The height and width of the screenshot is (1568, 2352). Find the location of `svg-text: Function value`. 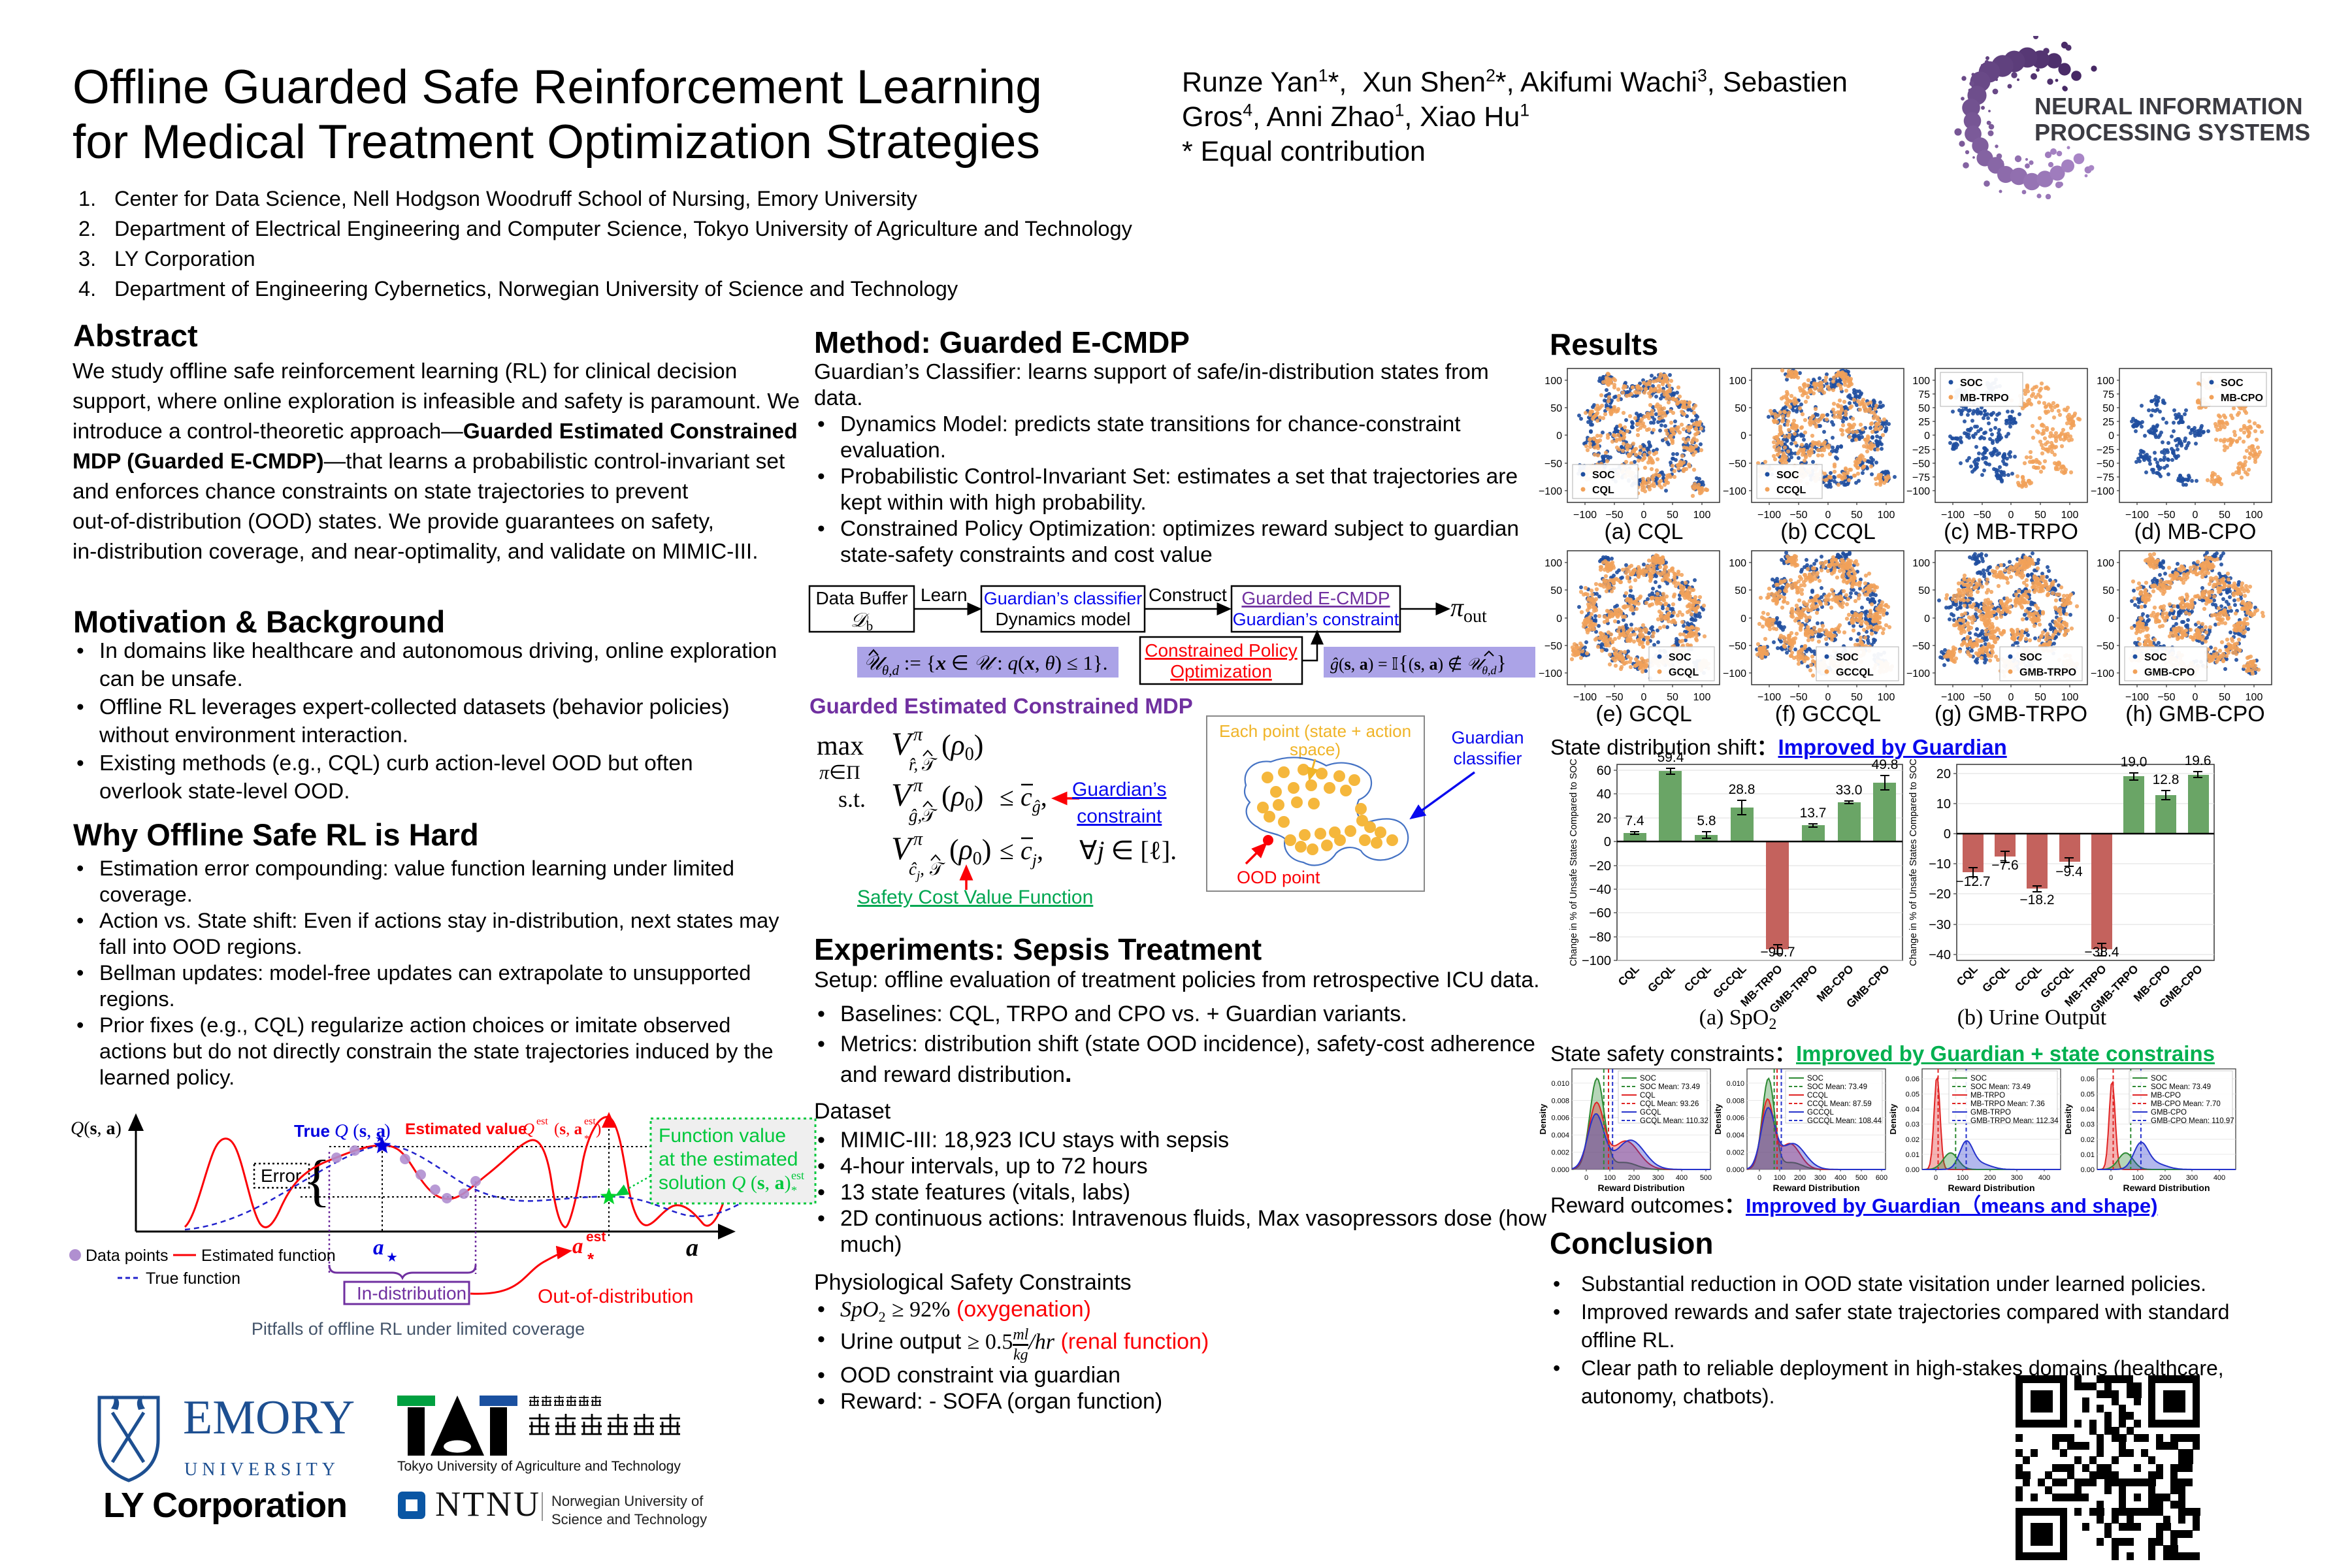

svg-text: Function value is located at coordinates (722, 1136).